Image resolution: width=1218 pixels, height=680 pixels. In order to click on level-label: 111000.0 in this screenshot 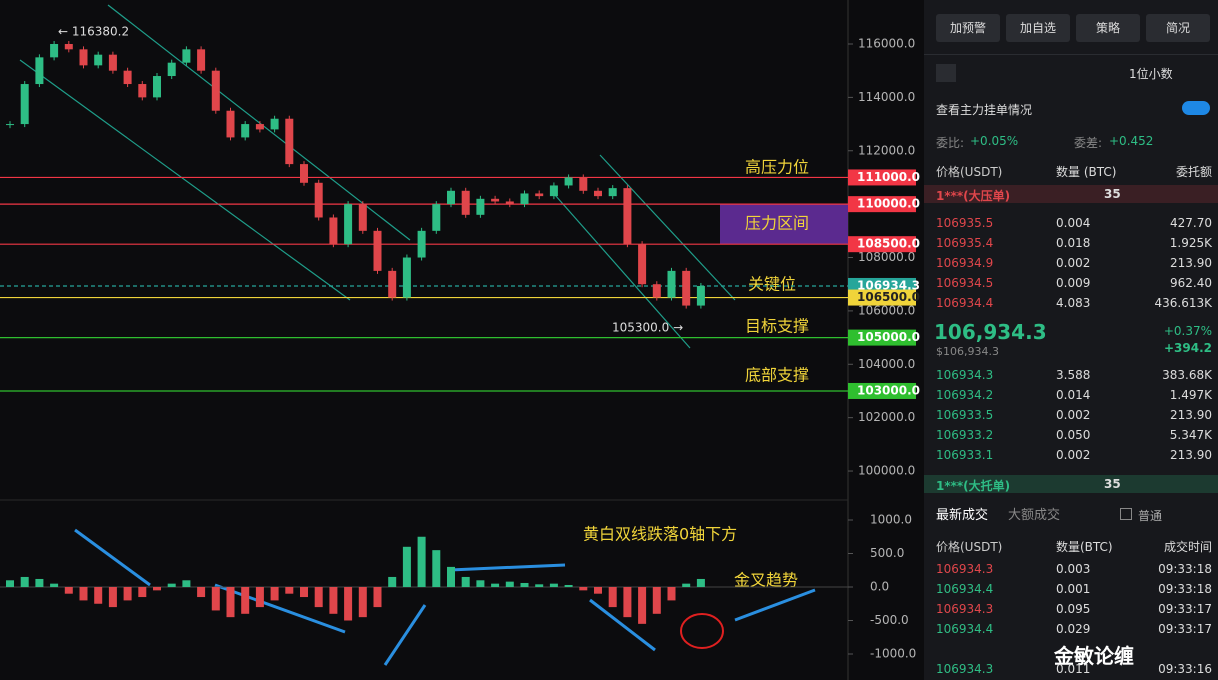, I will do `click(888, 177)`.